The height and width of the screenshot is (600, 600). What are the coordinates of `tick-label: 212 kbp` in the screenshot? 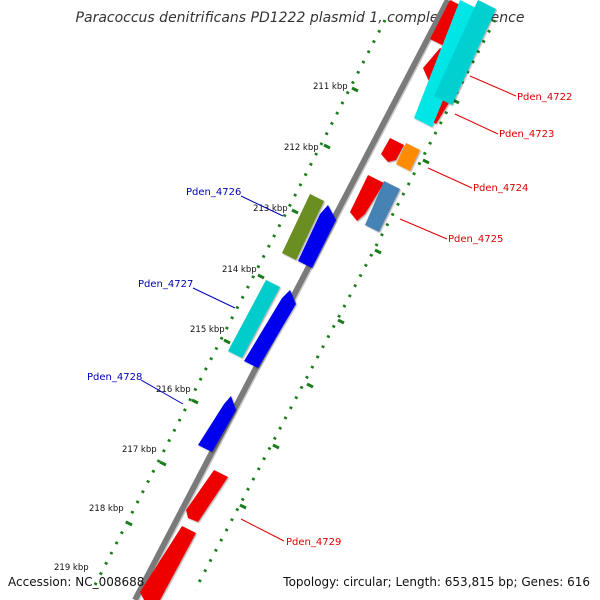 It's located at (301, 148).